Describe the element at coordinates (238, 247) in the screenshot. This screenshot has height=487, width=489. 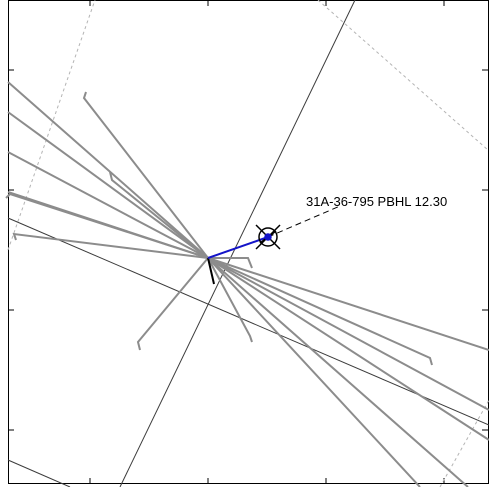
I see `planned-well-path` at that location.